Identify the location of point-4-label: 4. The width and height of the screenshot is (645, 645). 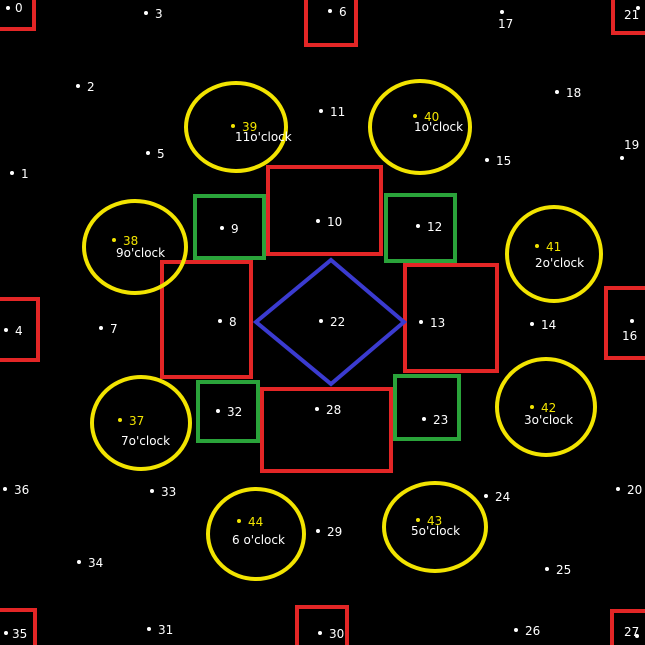
(19, 331).